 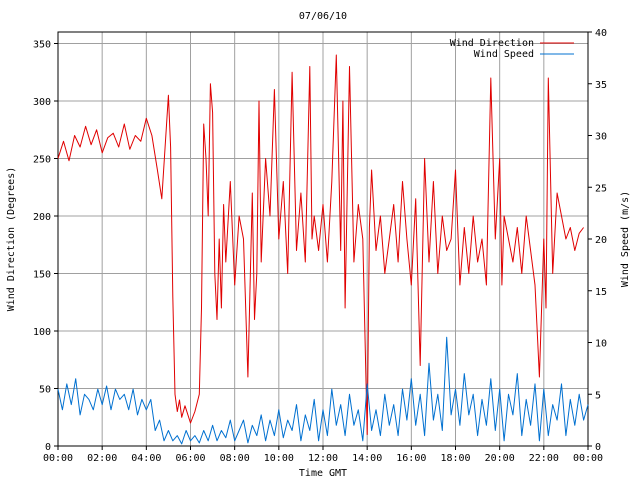 I want to click on y-left-tick-label: 150, so click(x=42, y=275).